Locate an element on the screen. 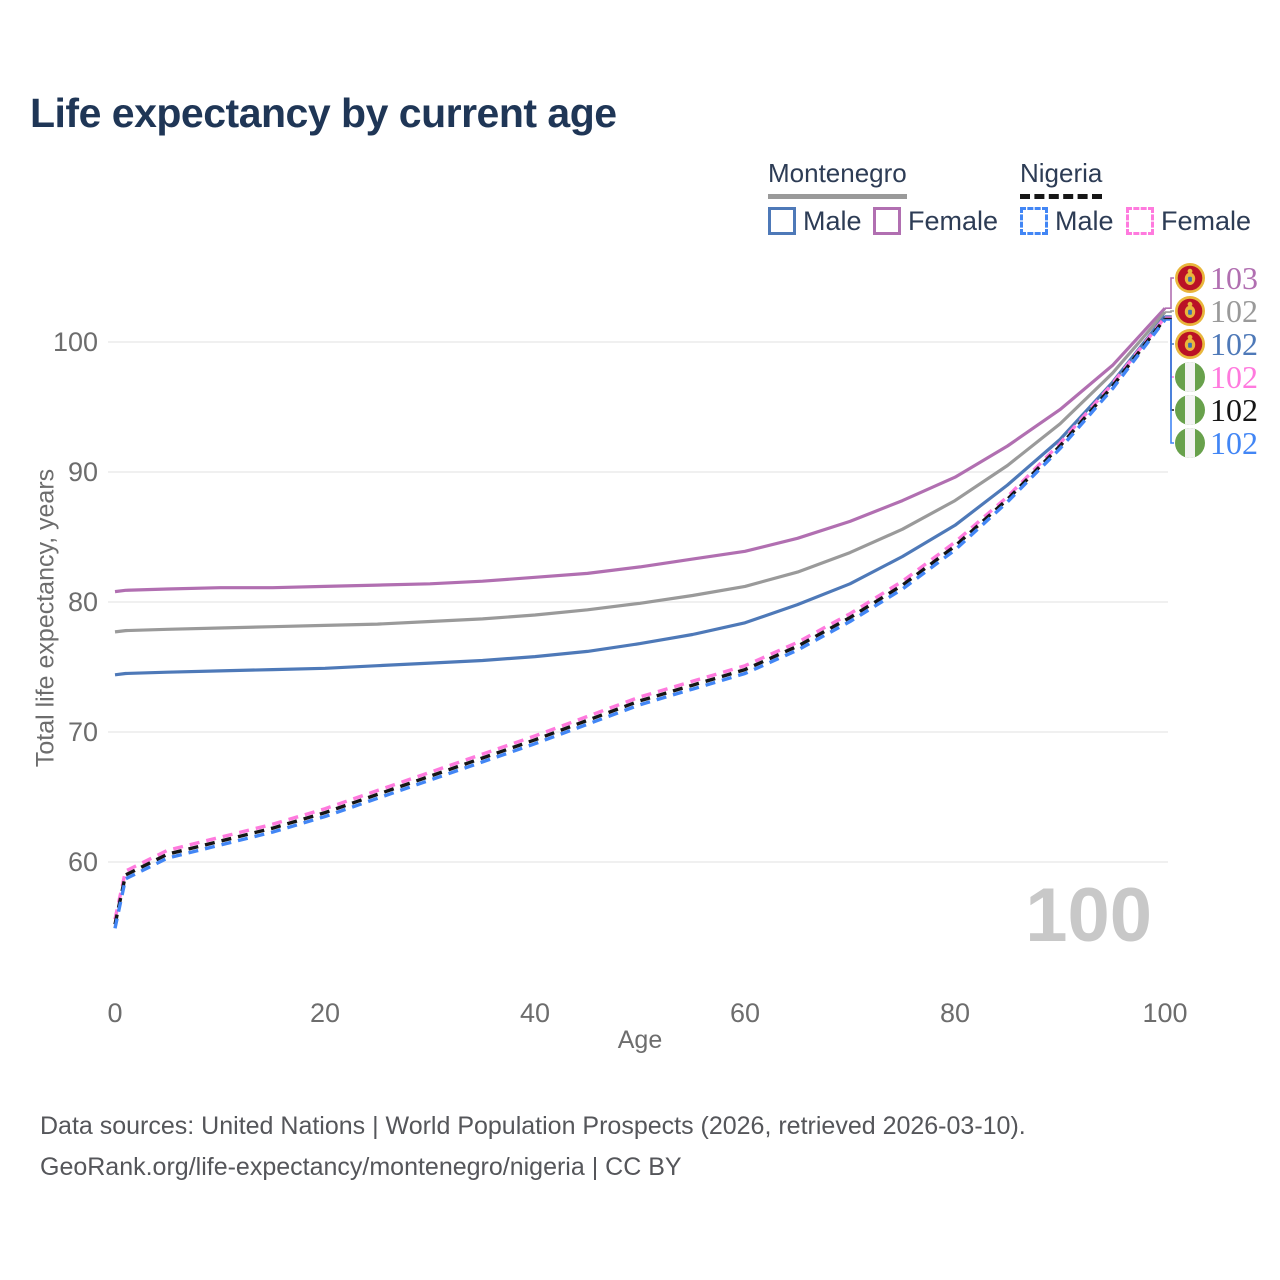 This screenshot has height=1280, width=1280. legend-item-montenegro-female: Female is located at coordinates (935, 221).